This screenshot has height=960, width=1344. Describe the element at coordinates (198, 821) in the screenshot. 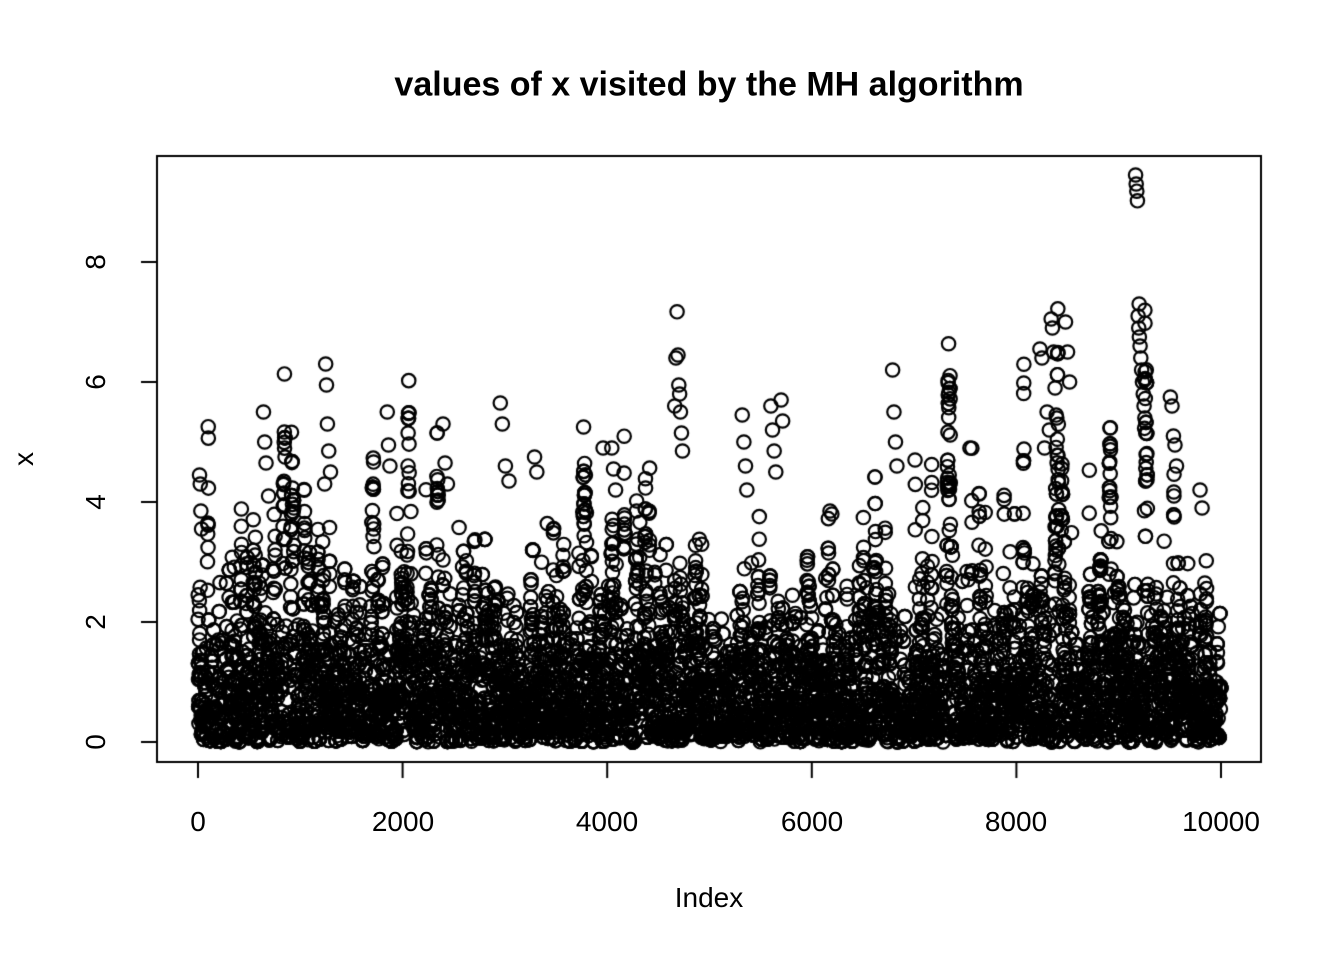

I see `x-axis-tick-label: 0` at that location.